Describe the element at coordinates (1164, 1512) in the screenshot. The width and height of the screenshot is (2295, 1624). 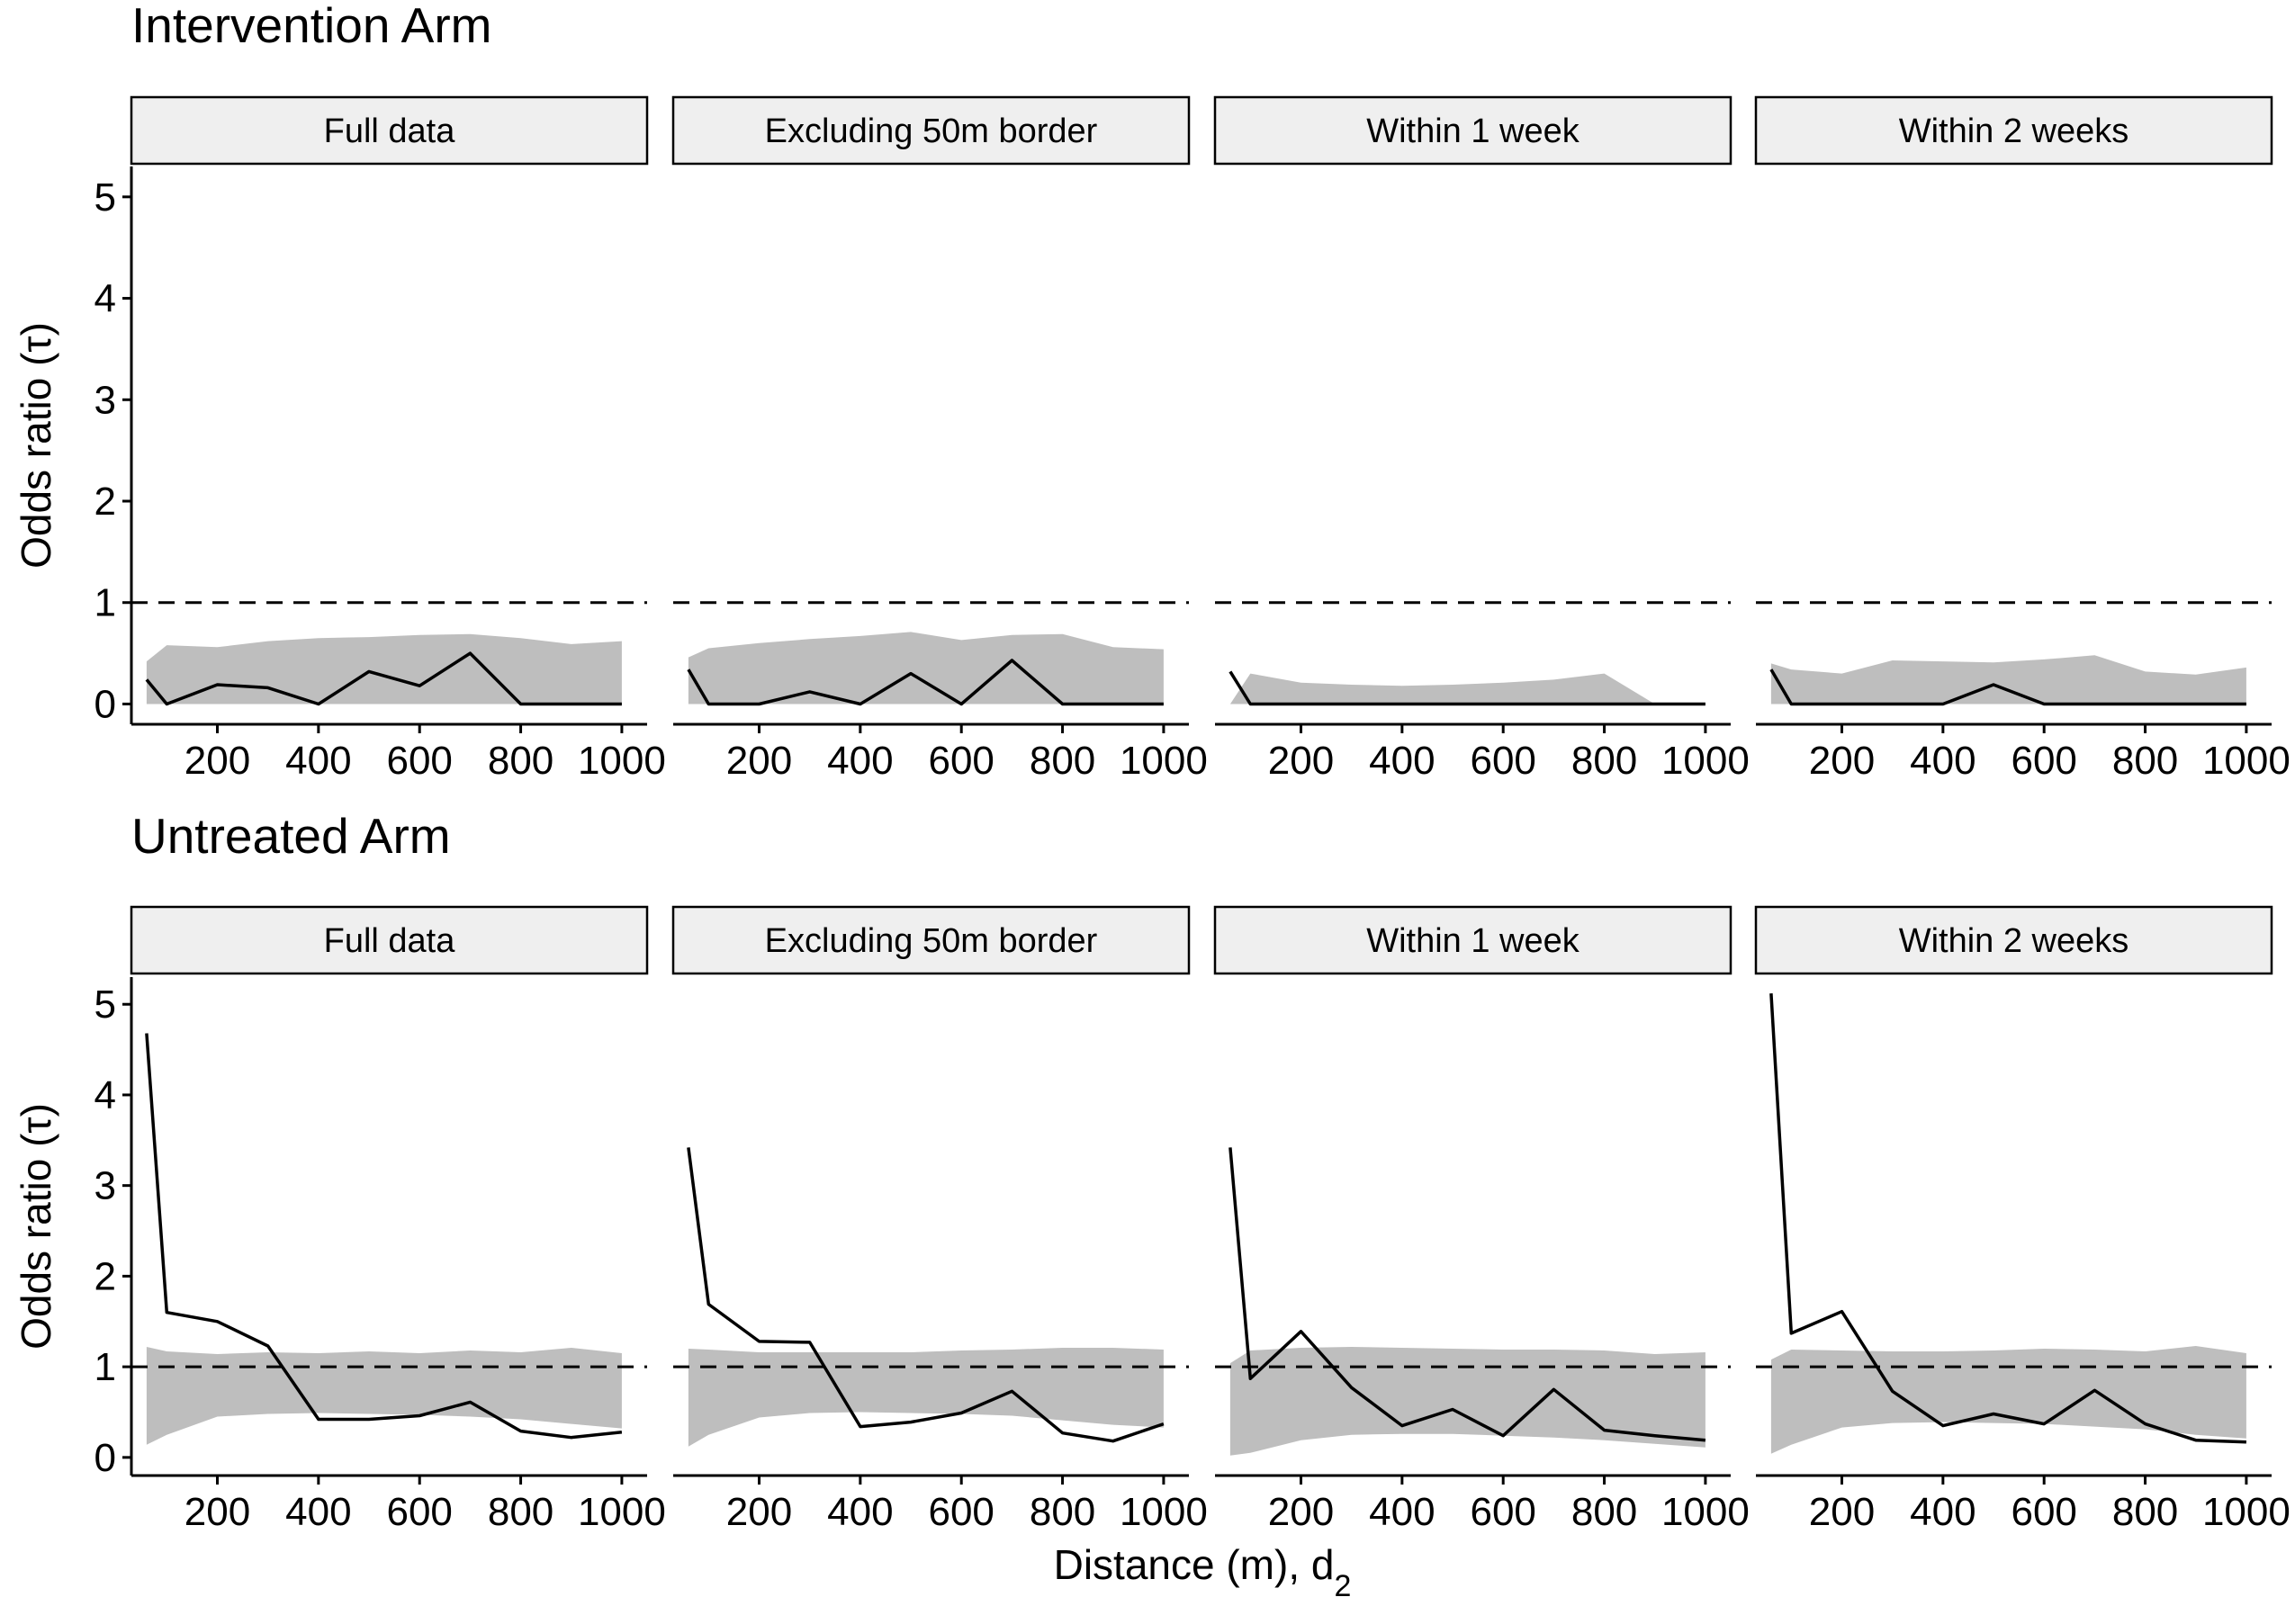
I see `x-tick-label-1-1-1000: 1000` at that location.